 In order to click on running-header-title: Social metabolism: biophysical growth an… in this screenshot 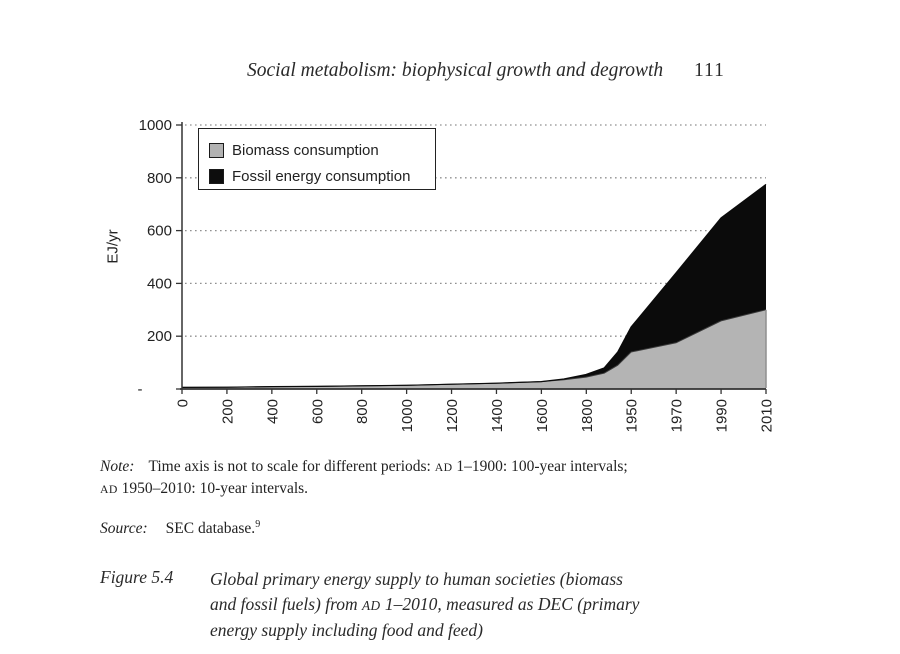, I will do `click(455, 70)`.